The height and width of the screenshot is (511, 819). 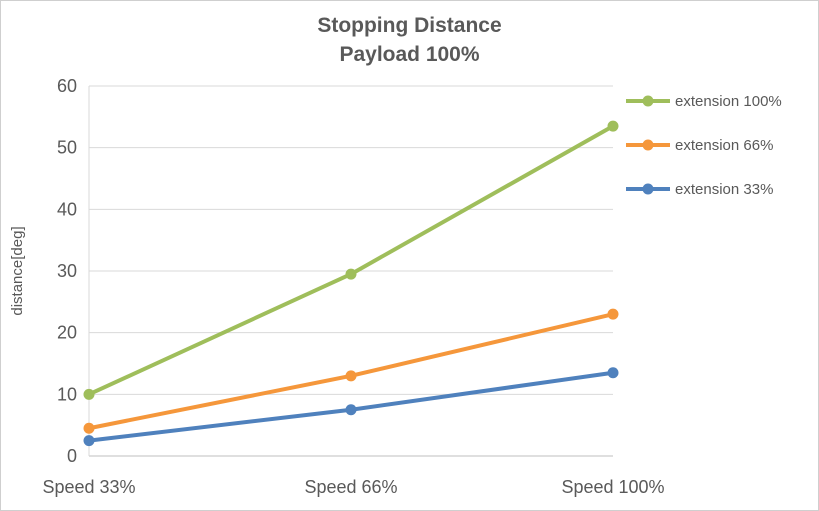 What do you see at coordinates (720, 157) in the screenshot?
I see `legend: extension 100% extension 66% extension 33%` at bounding box center [720, 157].